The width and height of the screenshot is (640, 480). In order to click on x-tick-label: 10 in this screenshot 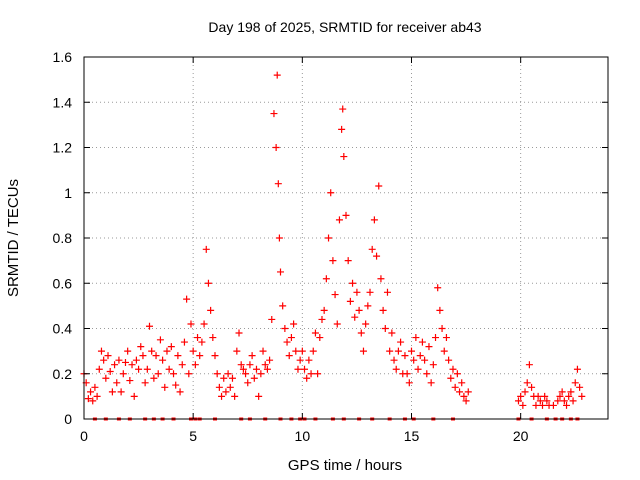, I will do `click(303, 436)`.